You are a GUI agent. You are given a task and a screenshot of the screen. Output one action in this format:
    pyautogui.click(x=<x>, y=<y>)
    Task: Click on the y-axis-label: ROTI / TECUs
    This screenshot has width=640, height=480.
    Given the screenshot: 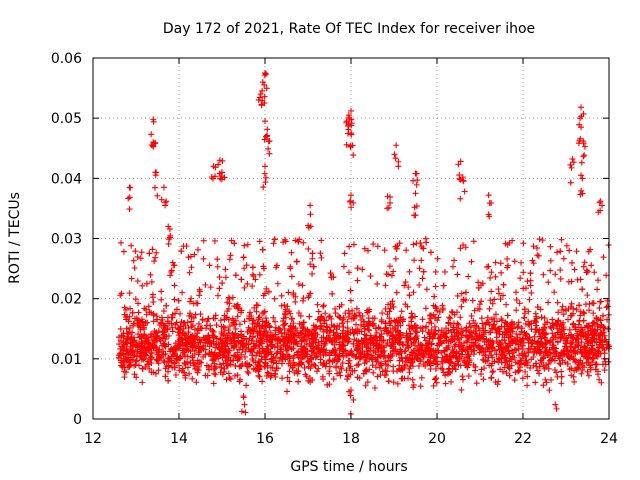 What is the action you would take?
    pyautogui.click(x=15, y=238)
    